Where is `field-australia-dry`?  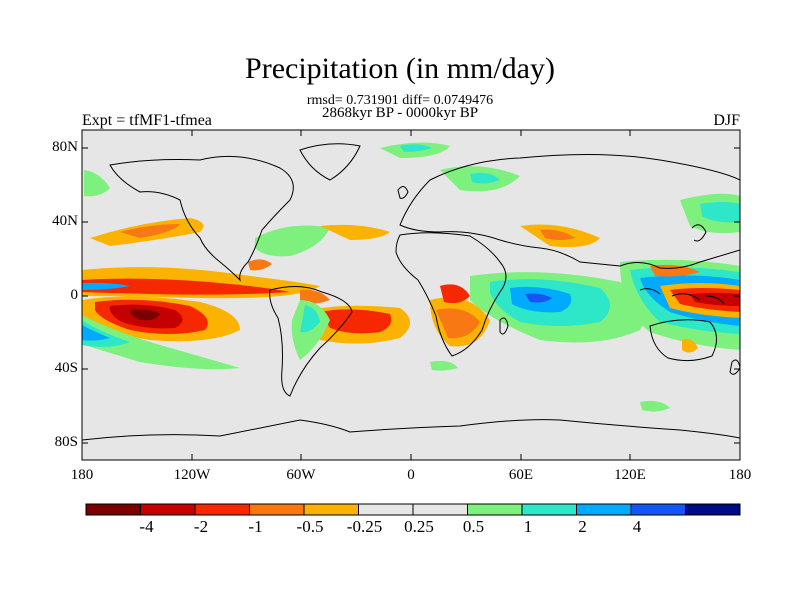 field-australia-dry is located at coordinates (690, 346).